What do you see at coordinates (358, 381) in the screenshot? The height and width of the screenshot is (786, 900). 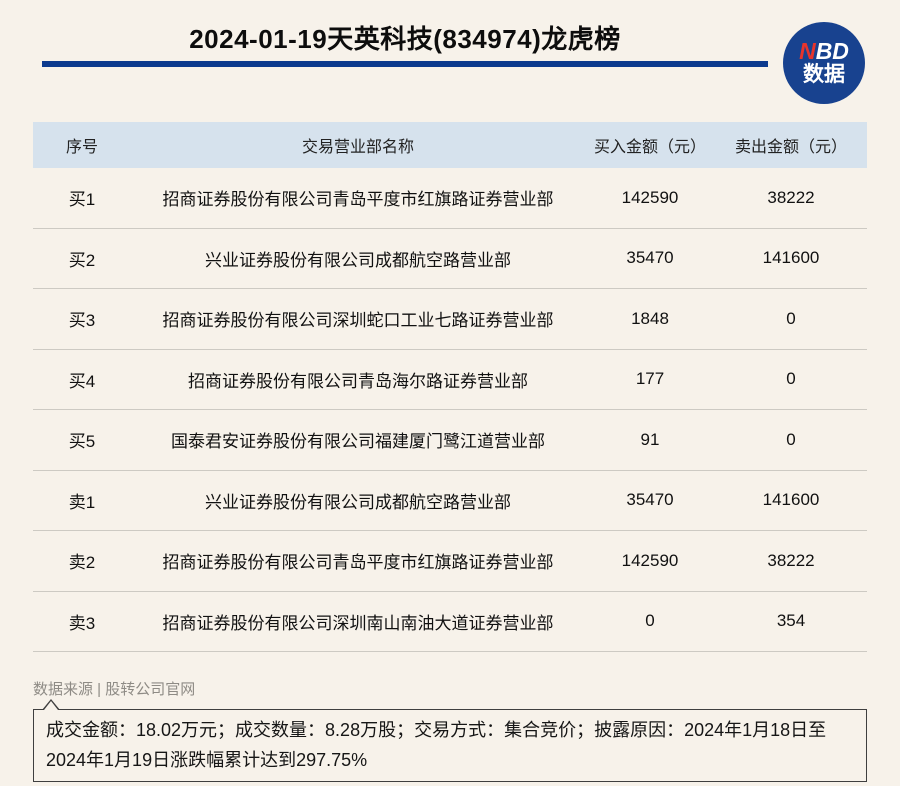 I see `broker-name-cell: 招商证券股份有限公司青岛海尔路证券营业部` at bounding box center [358, 381].